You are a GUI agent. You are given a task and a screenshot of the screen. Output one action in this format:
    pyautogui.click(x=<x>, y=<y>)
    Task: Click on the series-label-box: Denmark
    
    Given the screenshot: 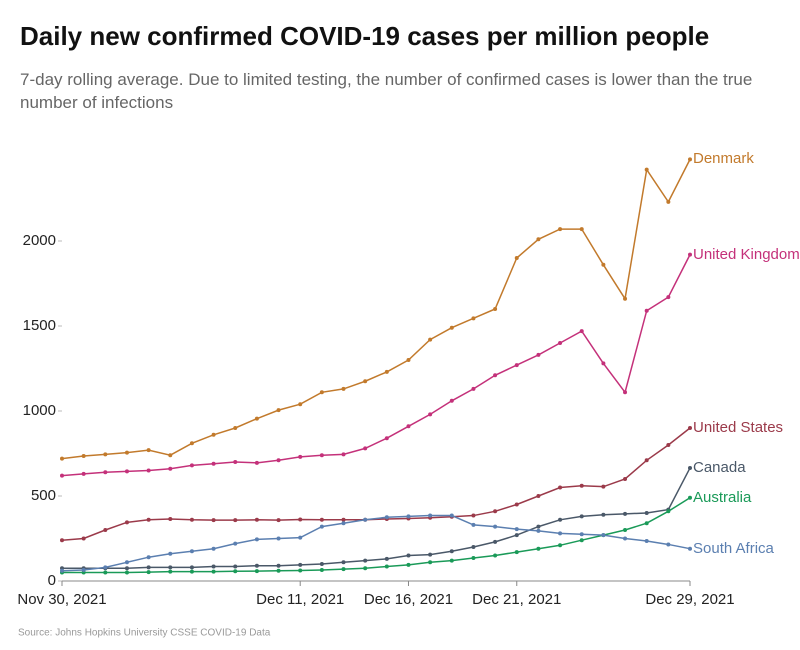 What is the action you would take?
    pyautogui.click(x=723, y=158)
    